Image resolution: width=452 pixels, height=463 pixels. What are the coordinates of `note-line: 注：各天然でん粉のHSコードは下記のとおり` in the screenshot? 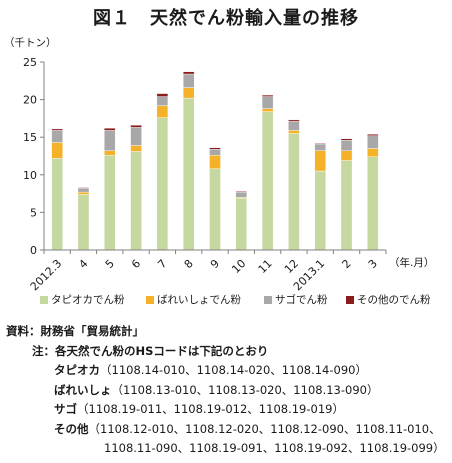 It's located at (229, 352).